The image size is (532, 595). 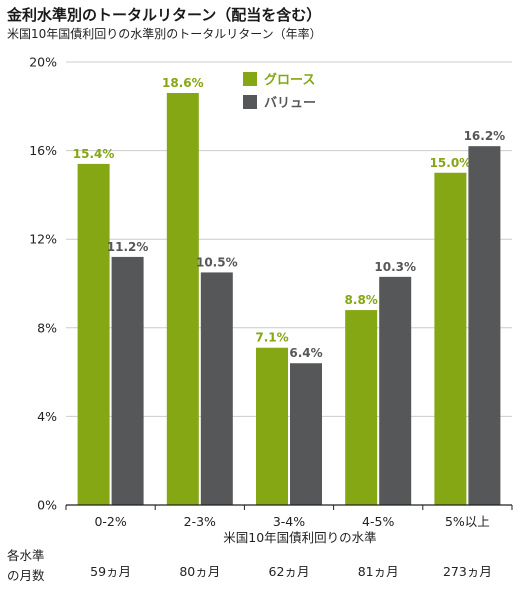 What do you see at coordinates (164, 34) in the screenshot?
I see `chart-subtitle: 米国10年国債利回りの水準別のトータルリターン（年率）` at bounding box center [164, 34].